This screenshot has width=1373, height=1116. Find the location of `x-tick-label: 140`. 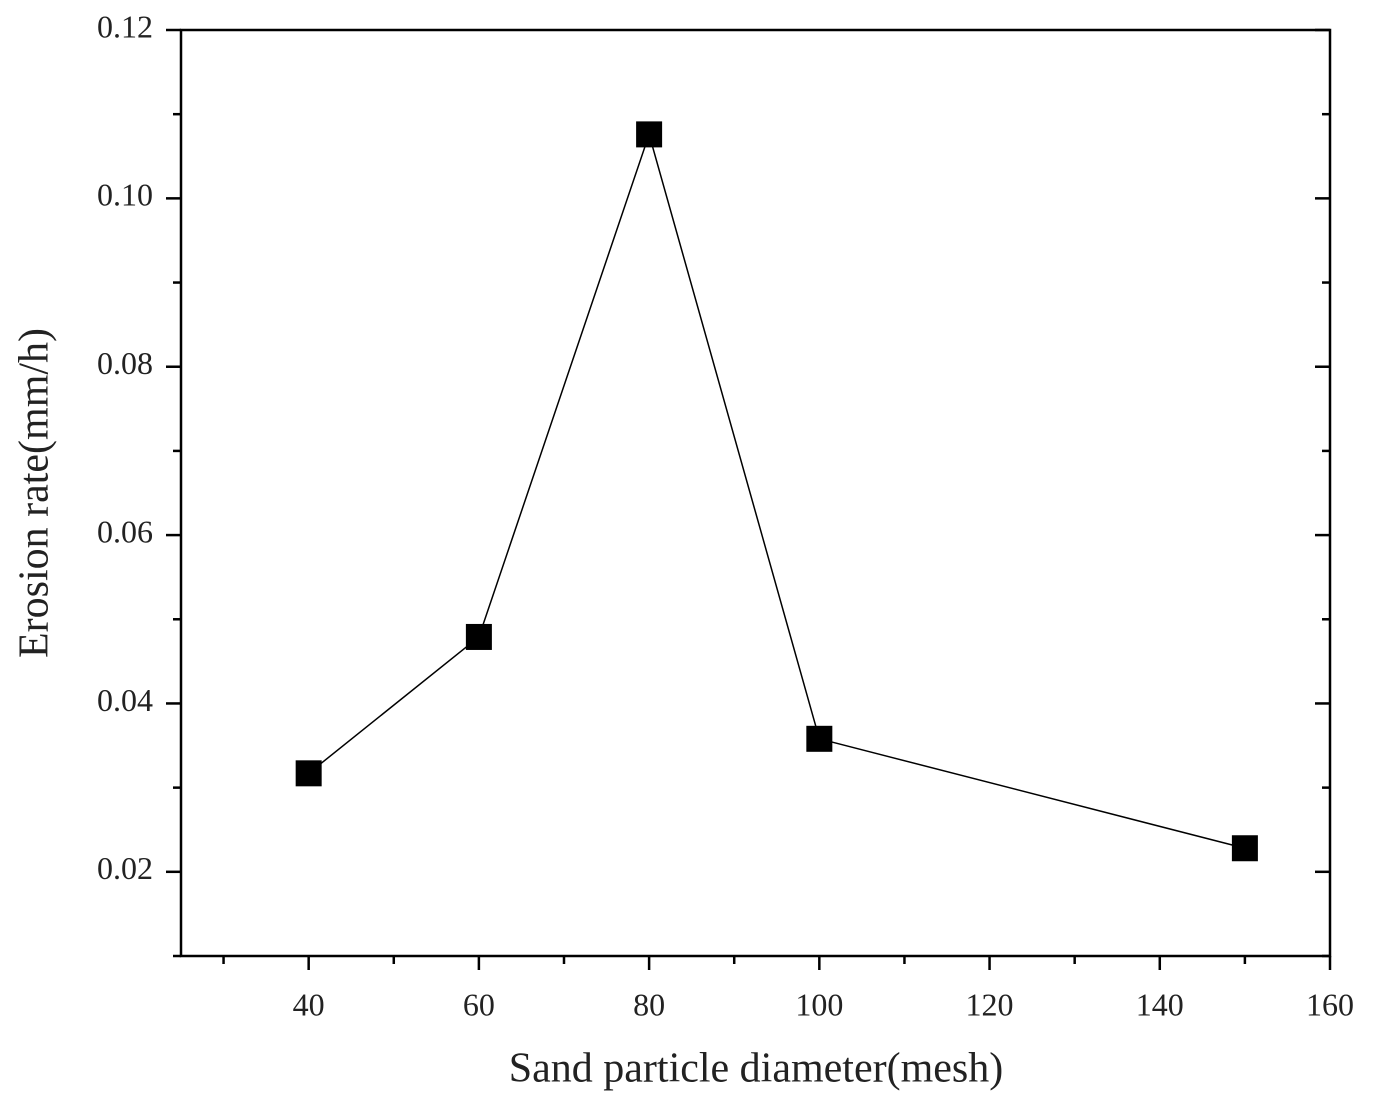

x-tick-label: 140 is located at coordinates (1160, 1004).